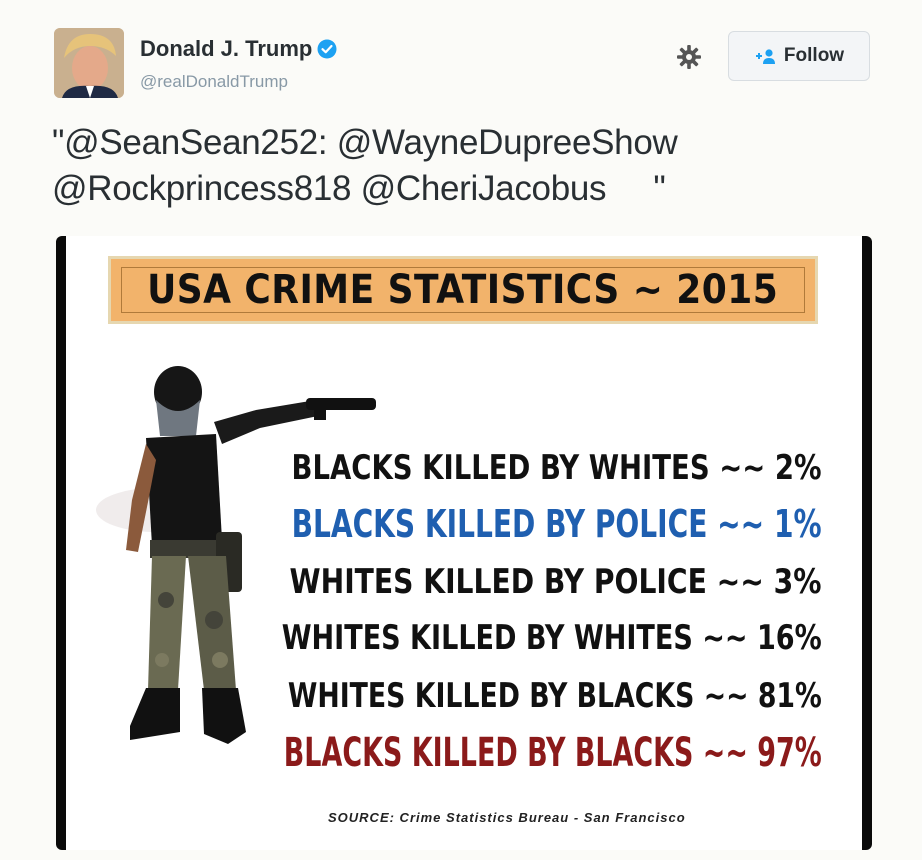 The width and height of the screenshot is (922, 860). What do you see at coordinates (814, 55) in the screenshot?
I see `follow-button-label: Follow` at bounding box center [814, 55].